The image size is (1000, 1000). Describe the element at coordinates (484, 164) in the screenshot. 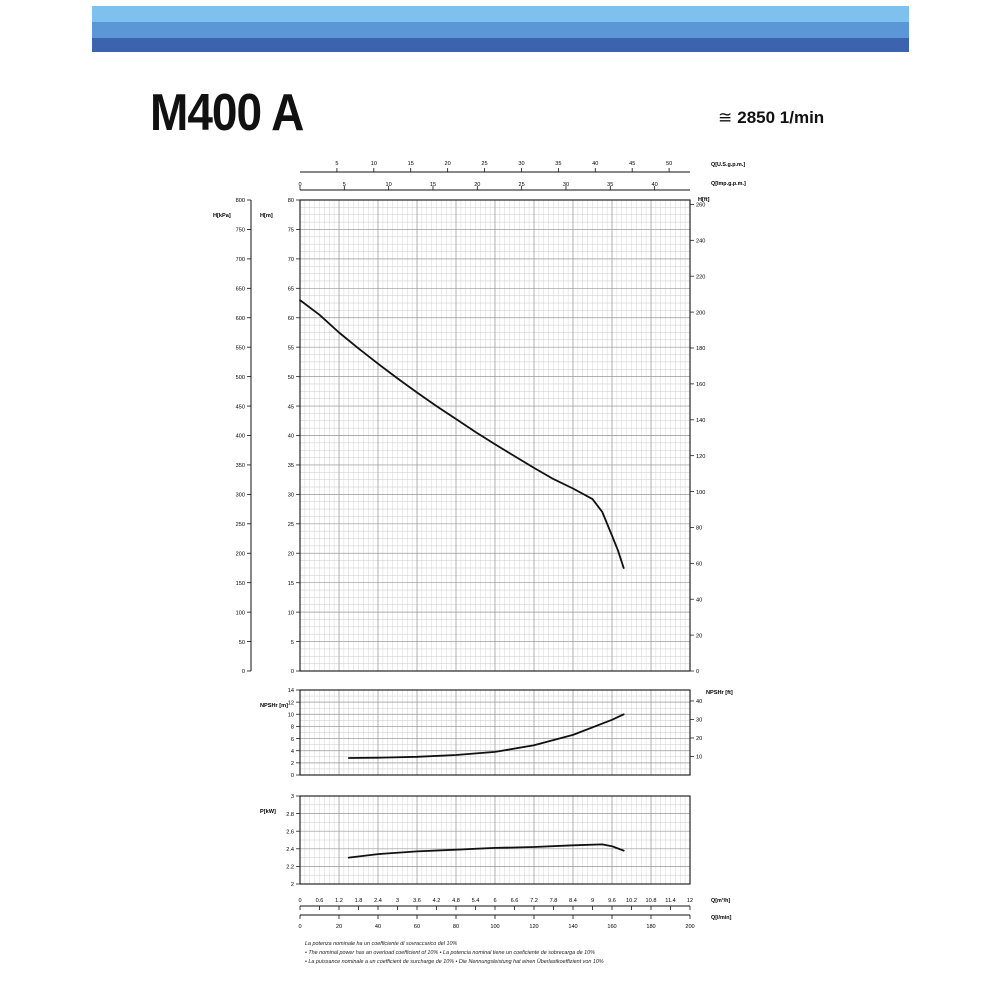

I see `usgpm-tick-label: 25` at that location.